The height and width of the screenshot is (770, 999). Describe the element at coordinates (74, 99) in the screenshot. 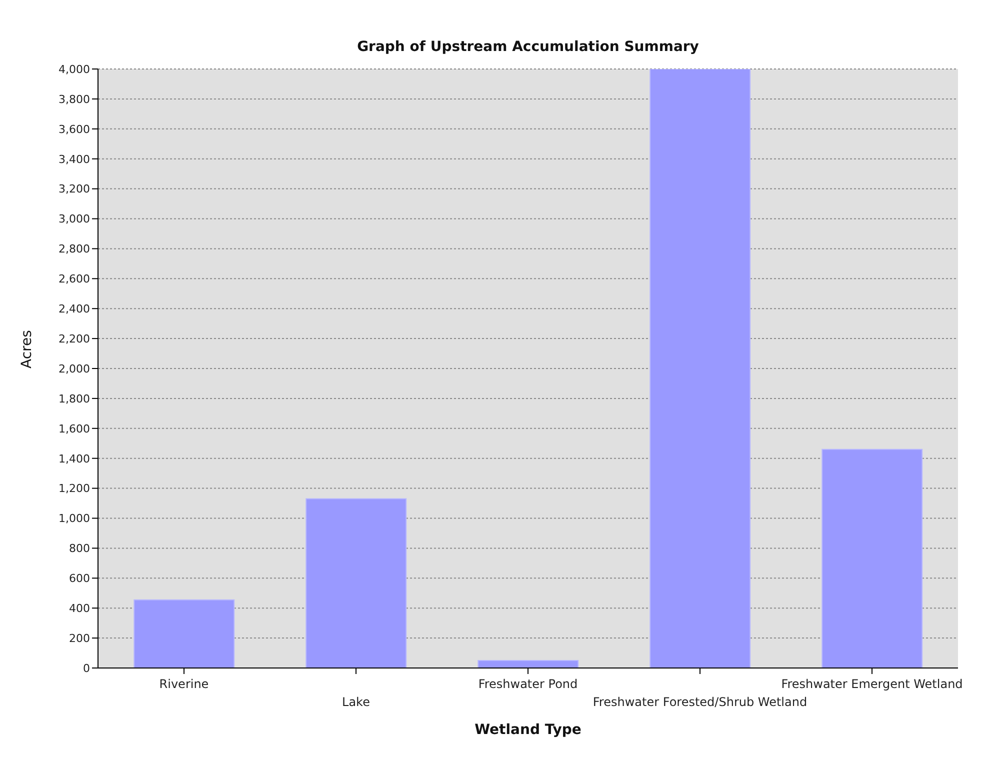

I see `y-tick-label: 3,800` at that location.